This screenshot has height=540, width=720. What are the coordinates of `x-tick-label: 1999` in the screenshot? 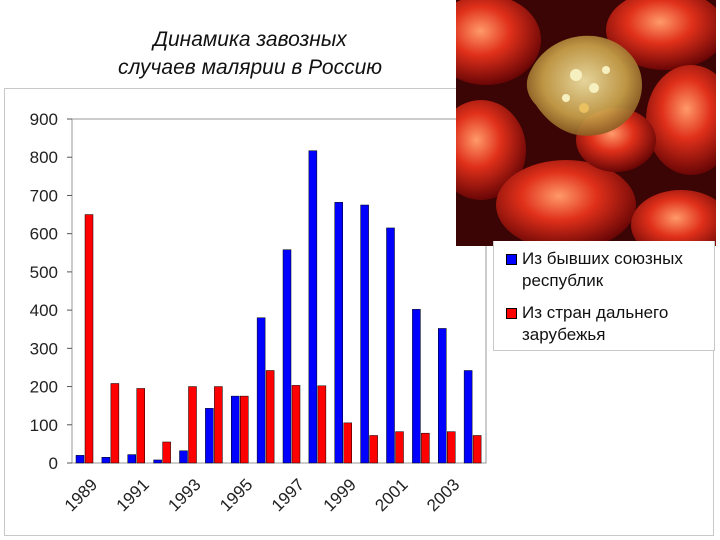 It's located at (340, 495).